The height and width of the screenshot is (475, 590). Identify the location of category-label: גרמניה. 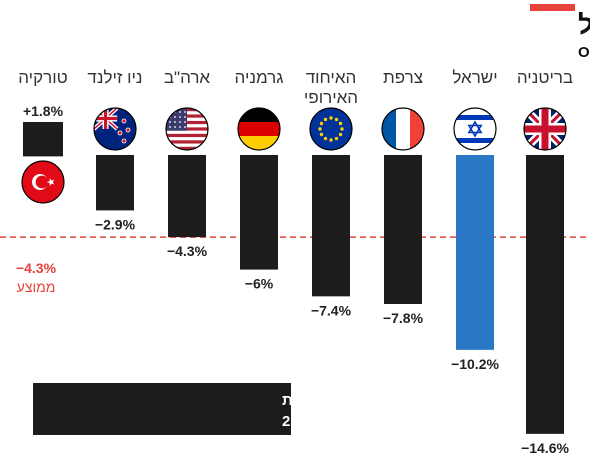
(259, 77).